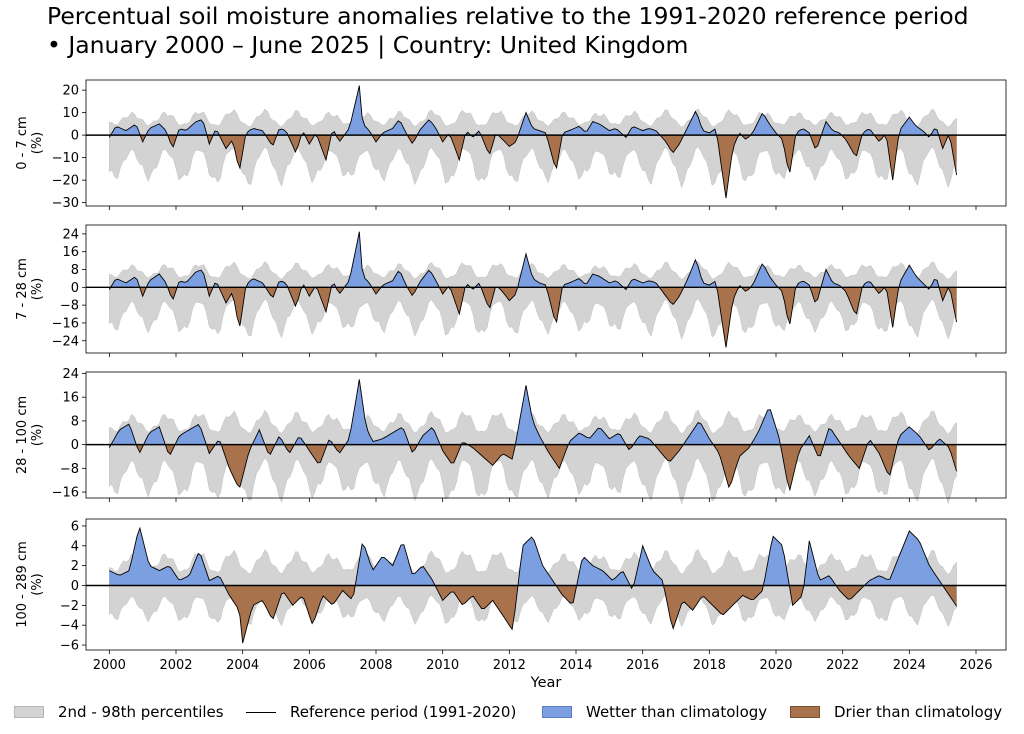 The image size is (1024, 734). What do you see at coordinates (557, 712) in the screenshot?
I see `wetter-swatch` at bounding box center [557, 712].